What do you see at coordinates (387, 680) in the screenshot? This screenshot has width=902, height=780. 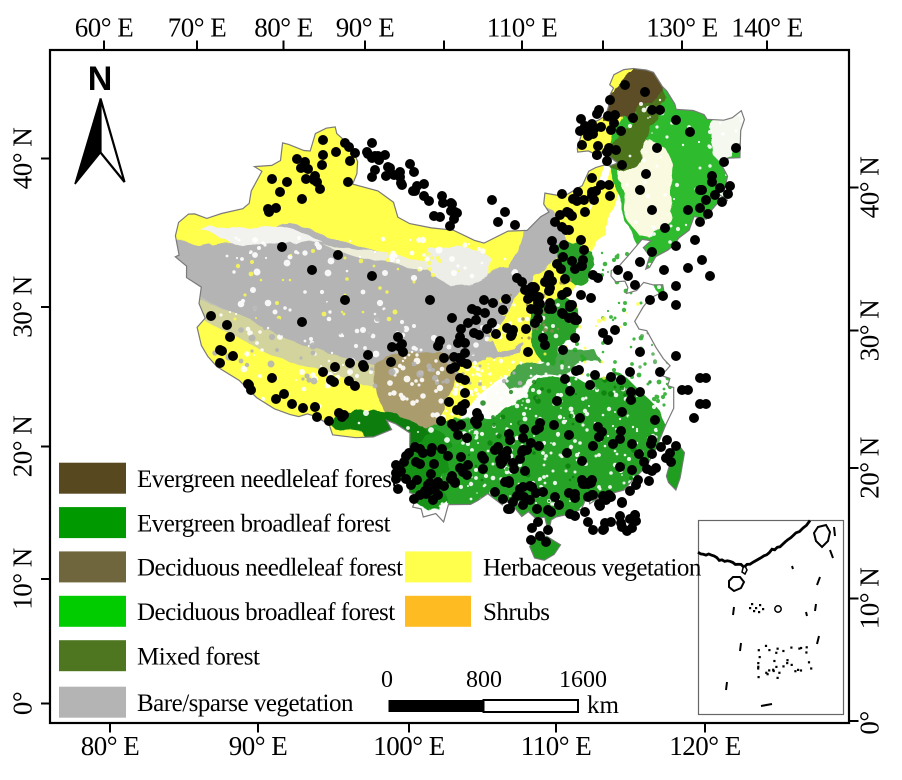 I see `svg-text: 0` at bounding box center [387, 680].